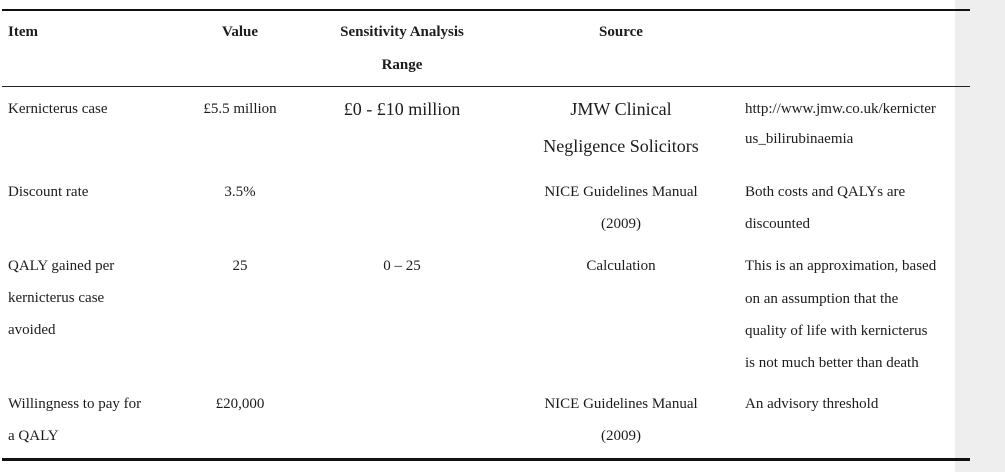 The image size is (1005, 472). I want to click on cell-item: kernicterus case, so click(56, 298).